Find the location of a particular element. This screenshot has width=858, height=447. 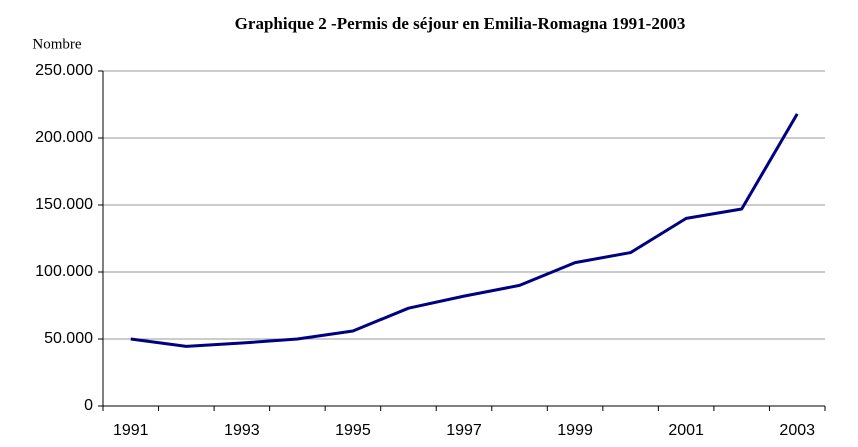

y-tick-label: 200.000 is located at coordinates (64, 137).